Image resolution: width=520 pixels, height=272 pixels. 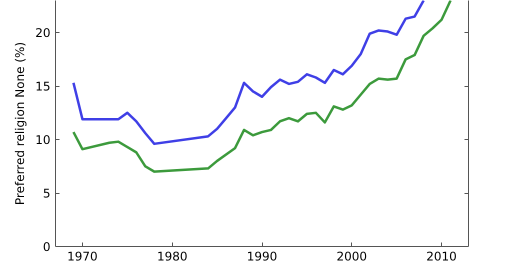 I want to click on x-tick-label: 1990, so click(x=262, y=257).